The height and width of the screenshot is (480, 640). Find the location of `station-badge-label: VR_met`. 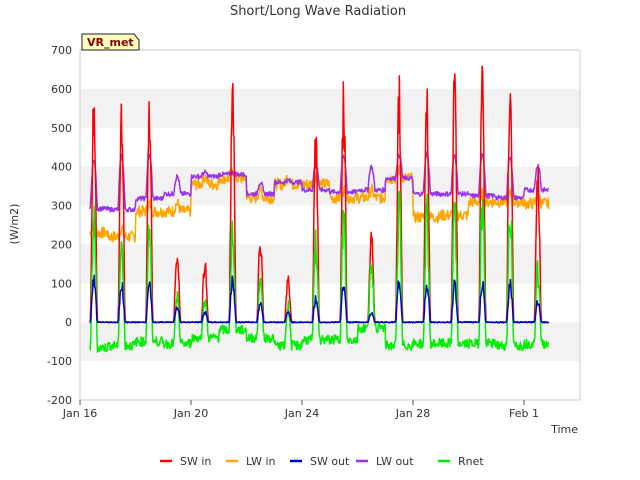

station-badge-label: VR_met is located at coordinates (110, 42).